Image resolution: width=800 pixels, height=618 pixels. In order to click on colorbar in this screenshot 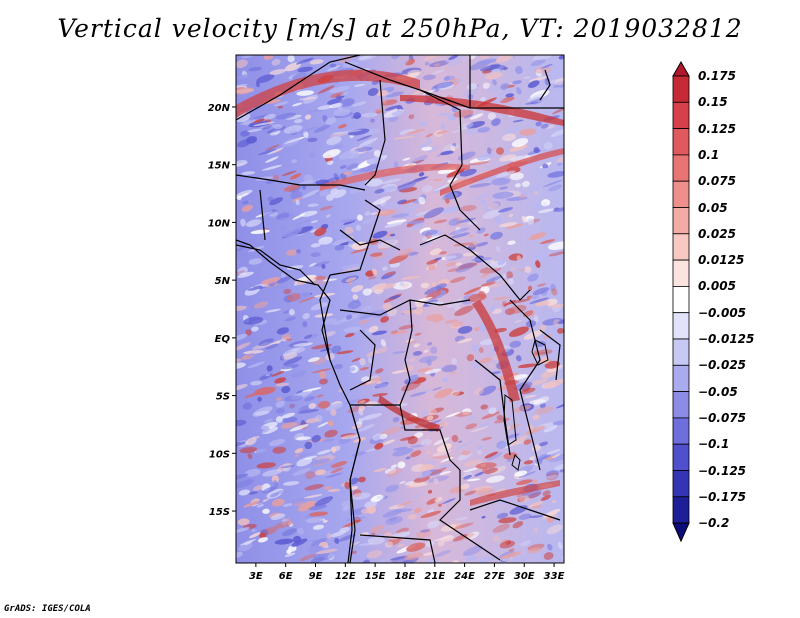, I will do `click(681, 301)`.